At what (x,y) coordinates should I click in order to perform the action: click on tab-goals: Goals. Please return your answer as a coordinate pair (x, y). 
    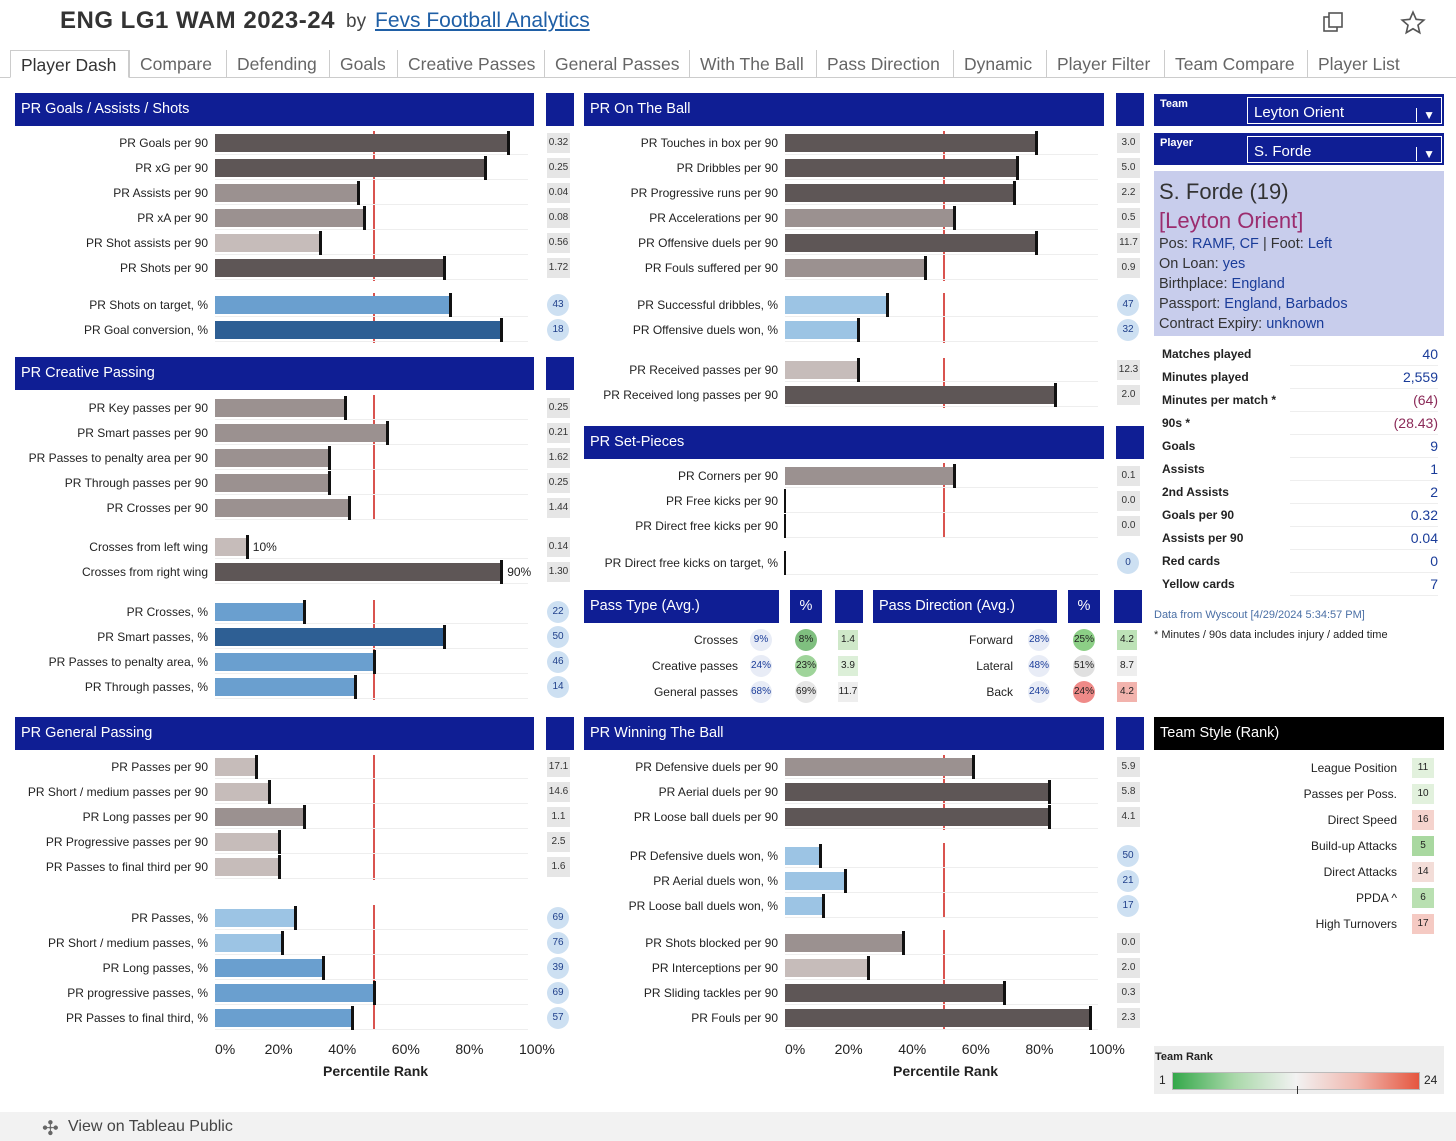
    Looking at the image, I should click on (363, 64).